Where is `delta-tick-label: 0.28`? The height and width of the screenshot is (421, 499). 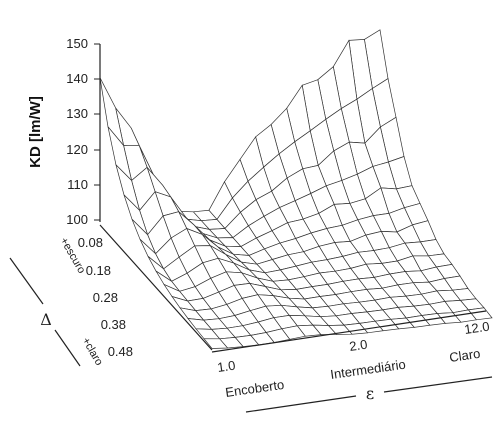 delta-tick-label: 0.28 is located at coordinates (105, 297).